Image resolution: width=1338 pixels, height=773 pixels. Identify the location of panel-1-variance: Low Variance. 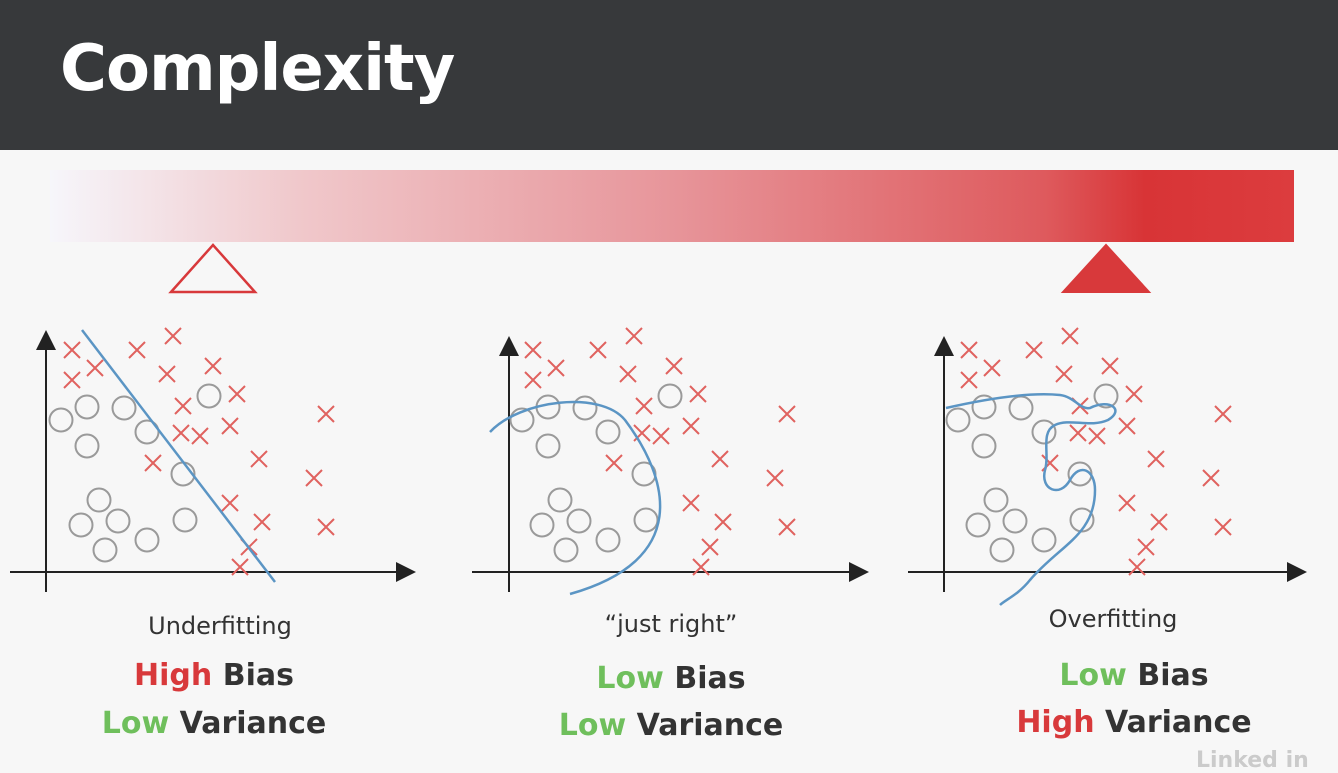
(214, 723).